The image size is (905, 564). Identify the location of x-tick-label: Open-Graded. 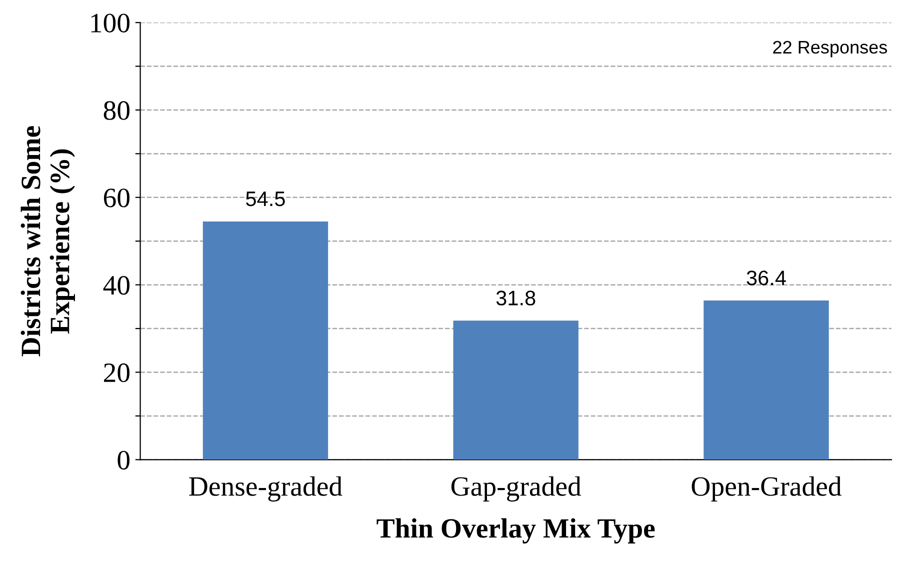
(767, 489).